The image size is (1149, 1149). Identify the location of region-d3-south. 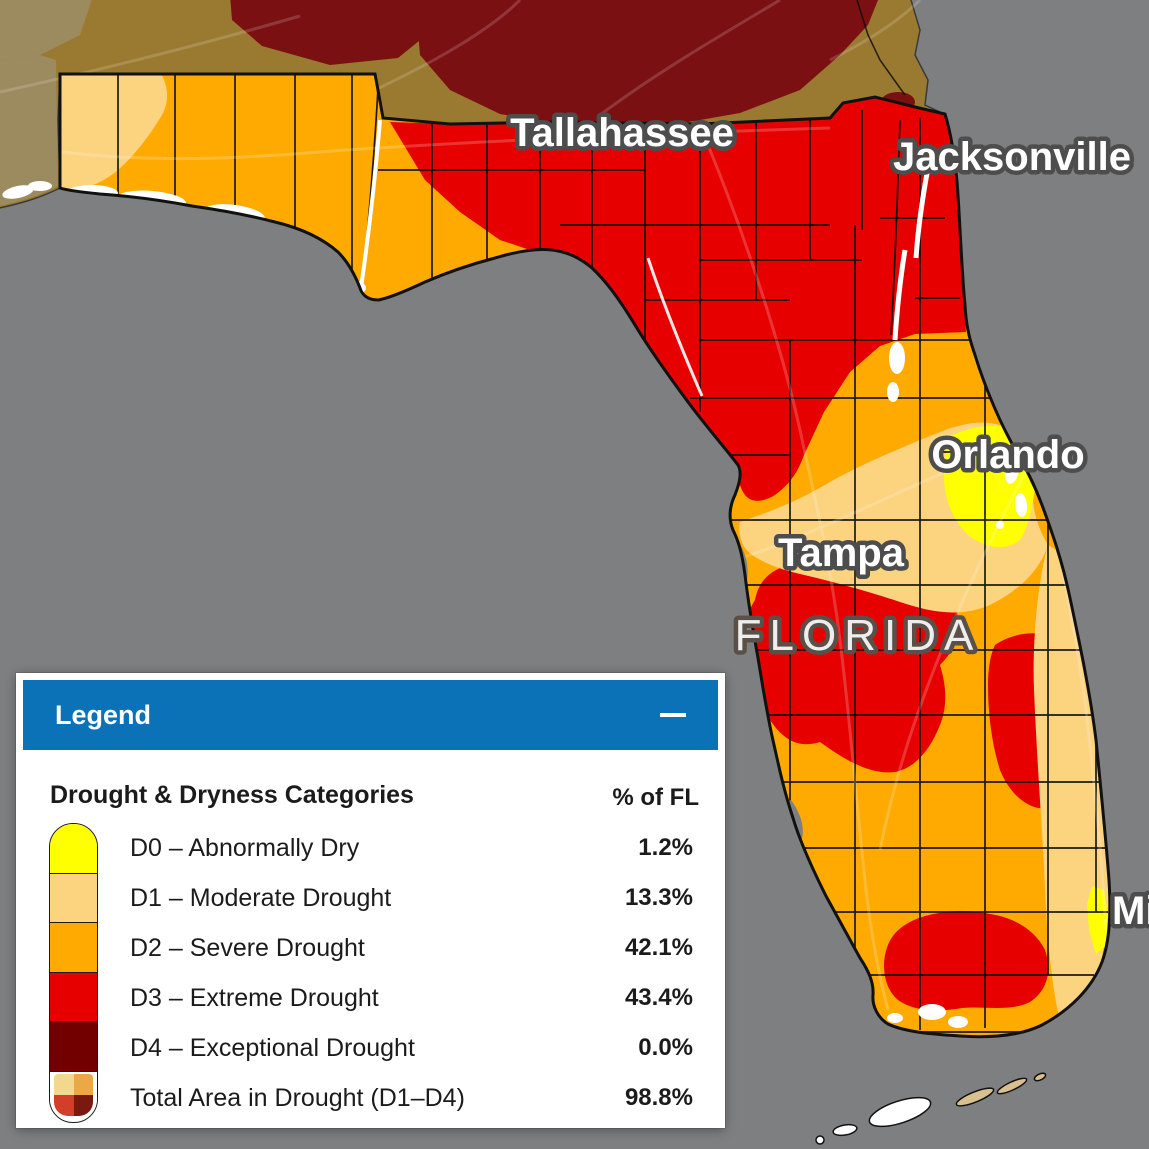
(966, 961).